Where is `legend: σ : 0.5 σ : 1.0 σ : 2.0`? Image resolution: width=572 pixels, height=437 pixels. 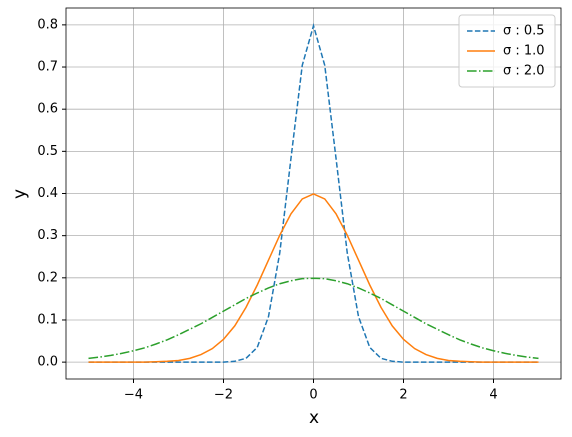 legend: σ : 0.5 σ : 1.0 σ : 2.0 is located at coordinates (507, 51).